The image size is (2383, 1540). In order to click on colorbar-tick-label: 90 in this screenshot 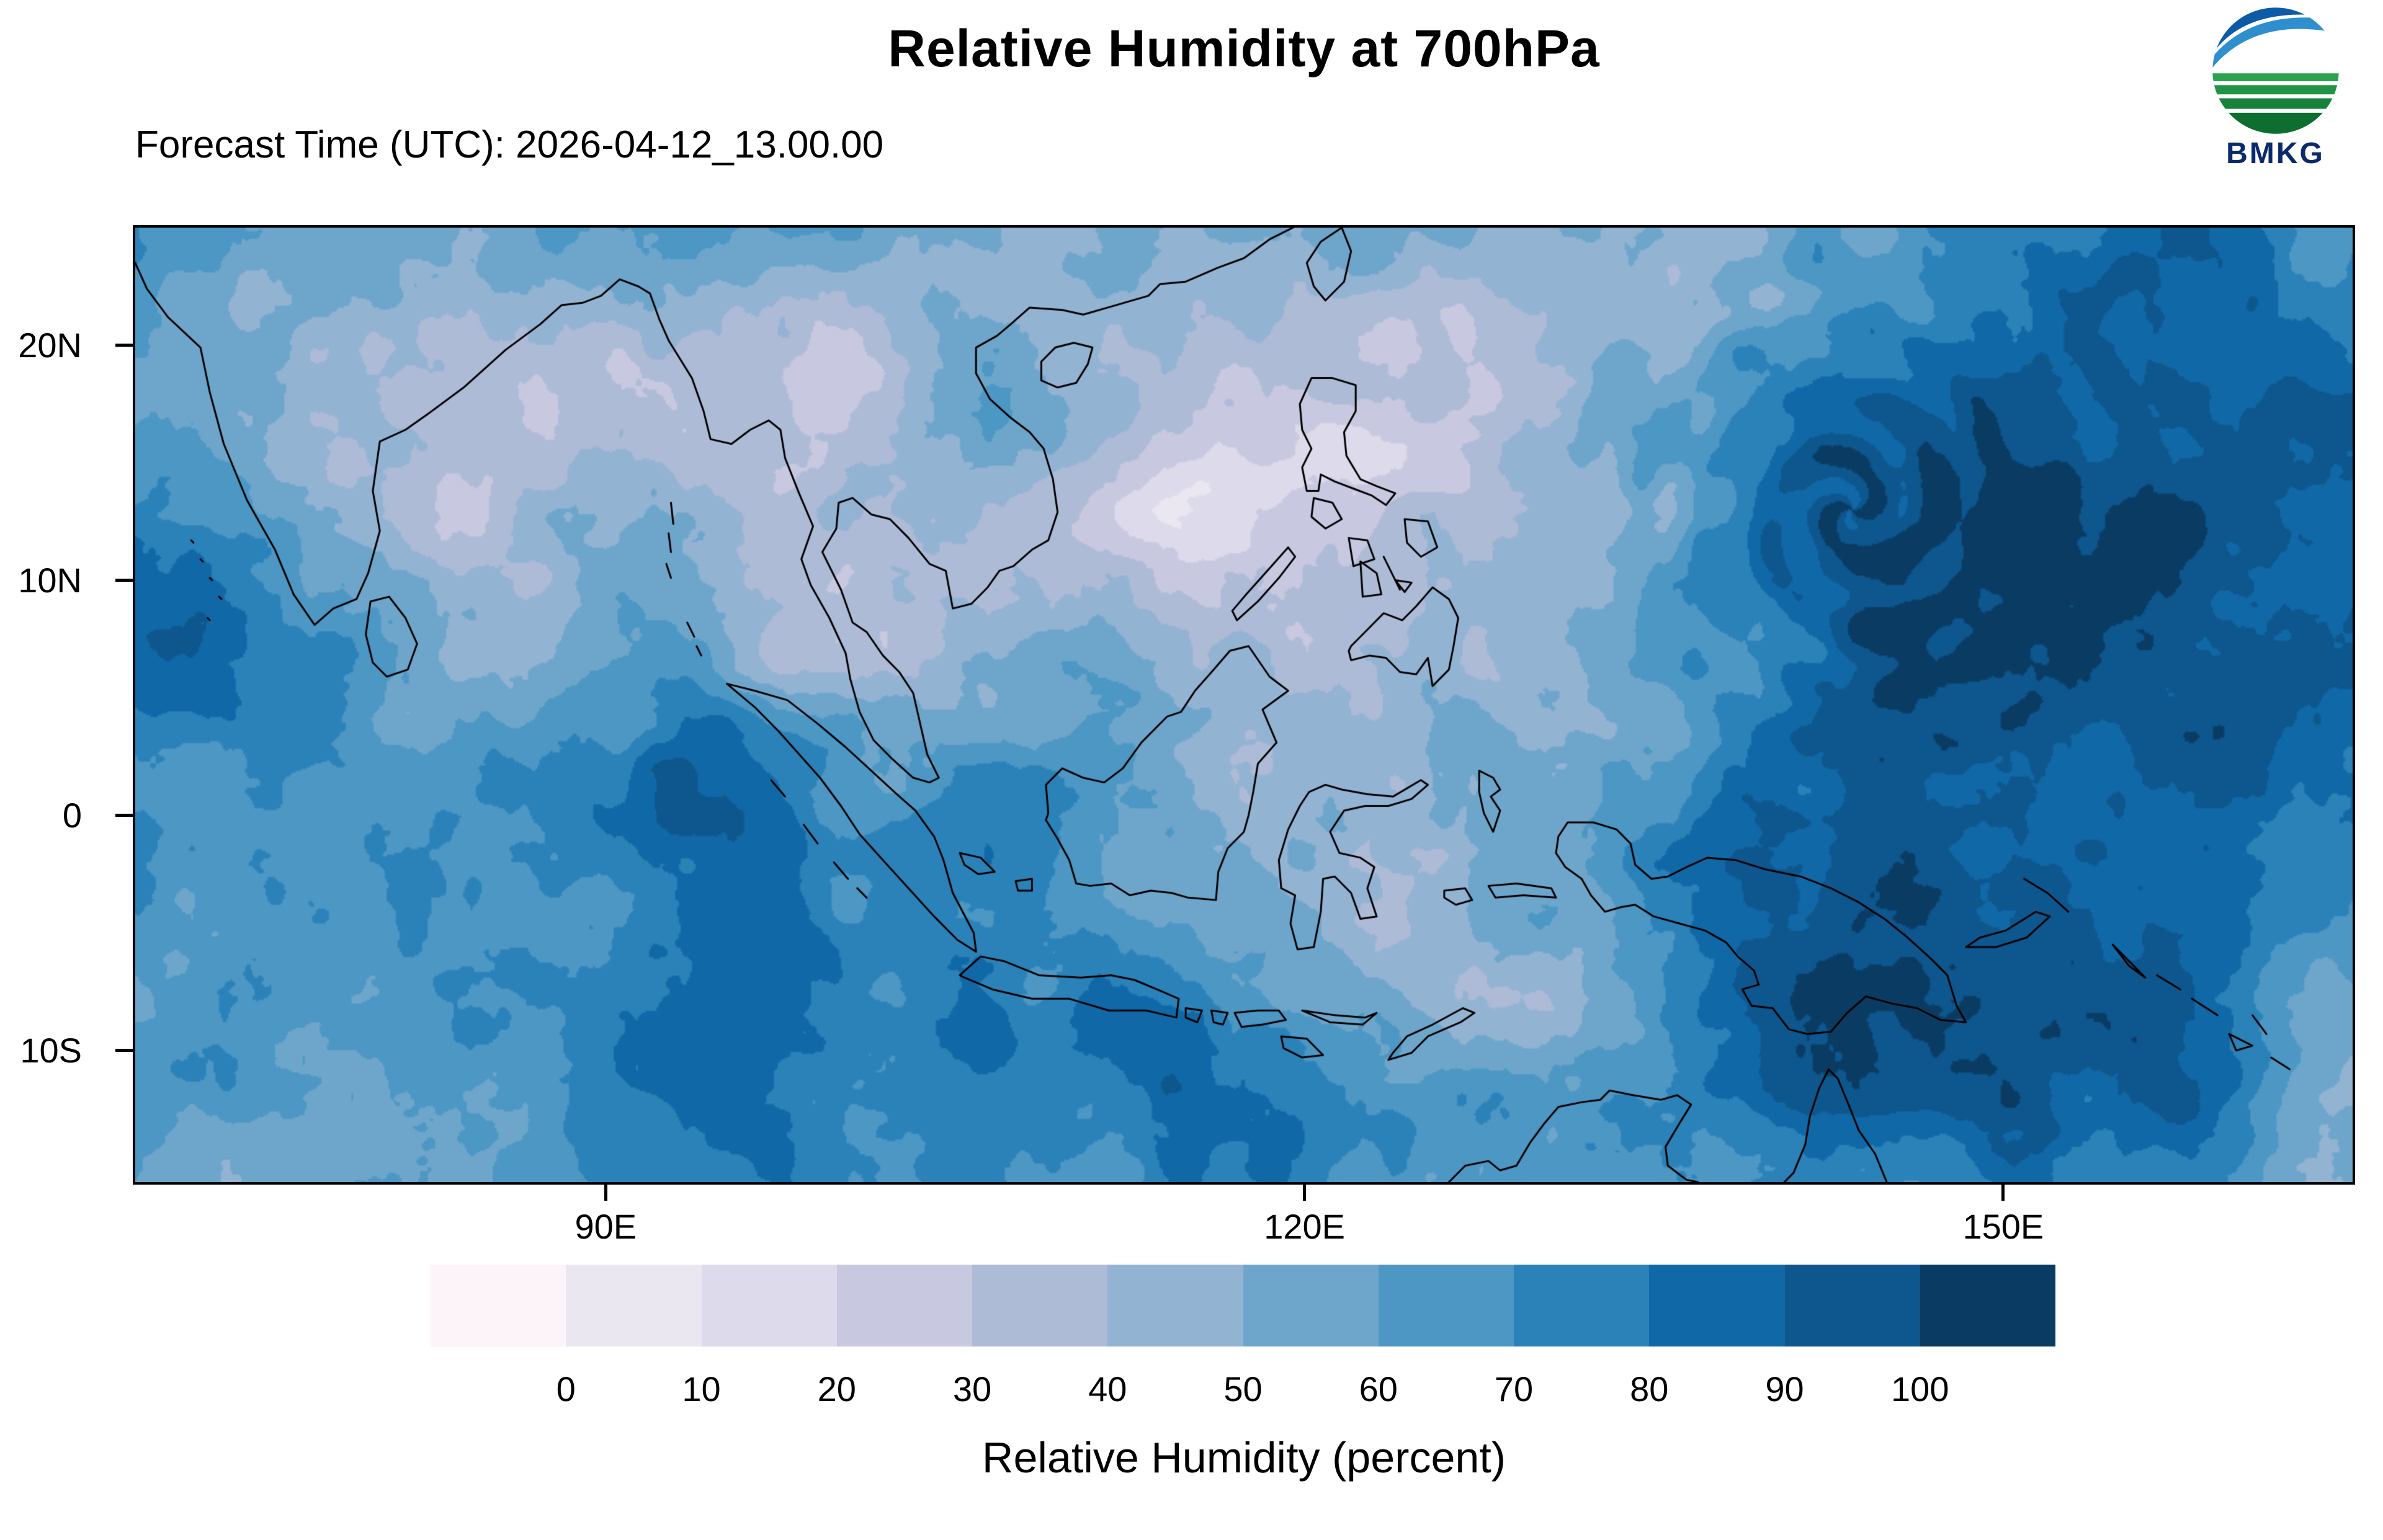, I will do `click(1784, 1389)`.